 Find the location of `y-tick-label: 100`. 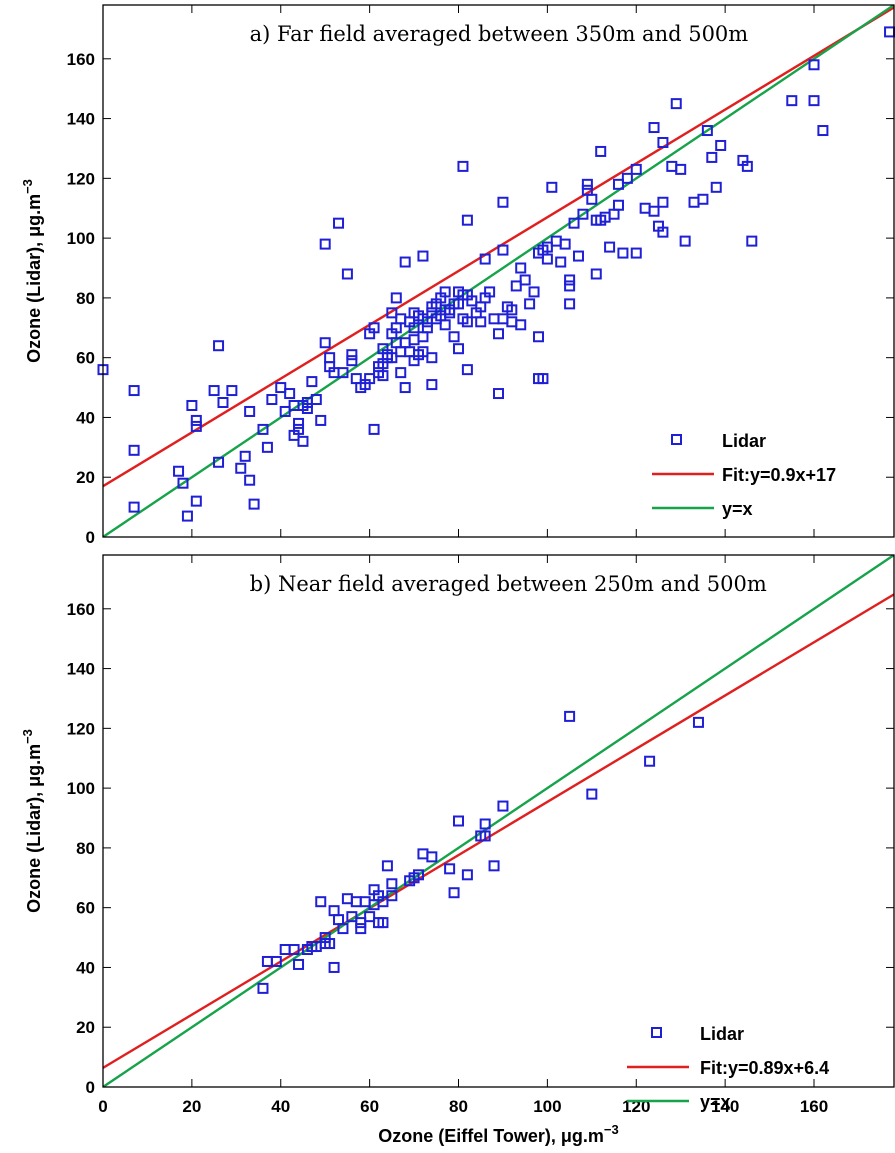

y-tick-label: 100 is located at coordinates (81, 238).